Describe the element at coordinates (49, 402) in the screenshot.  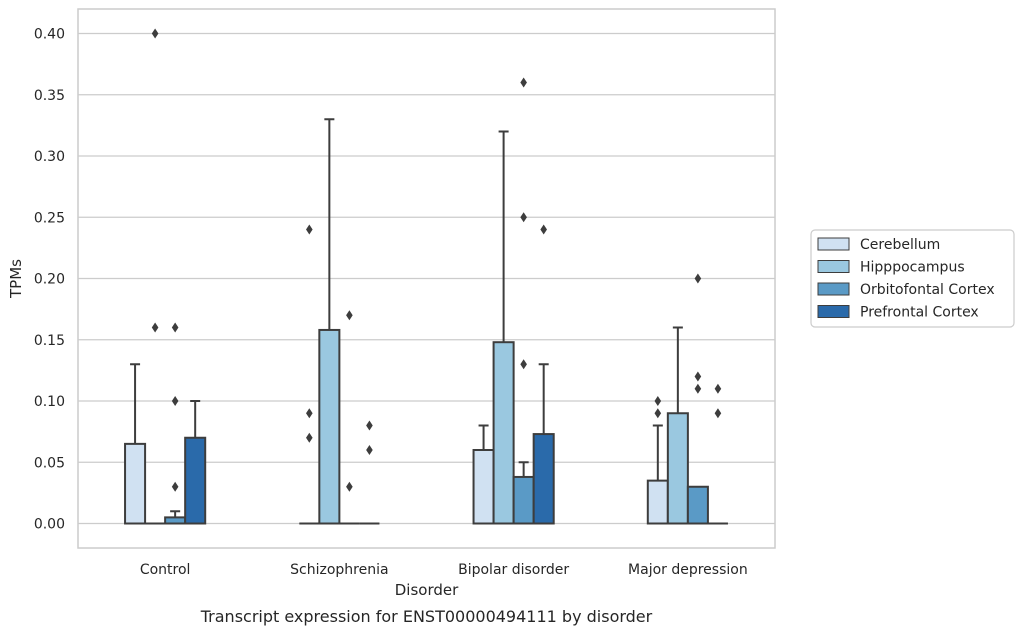
I see `y-tick-label: 0.10` at that location.